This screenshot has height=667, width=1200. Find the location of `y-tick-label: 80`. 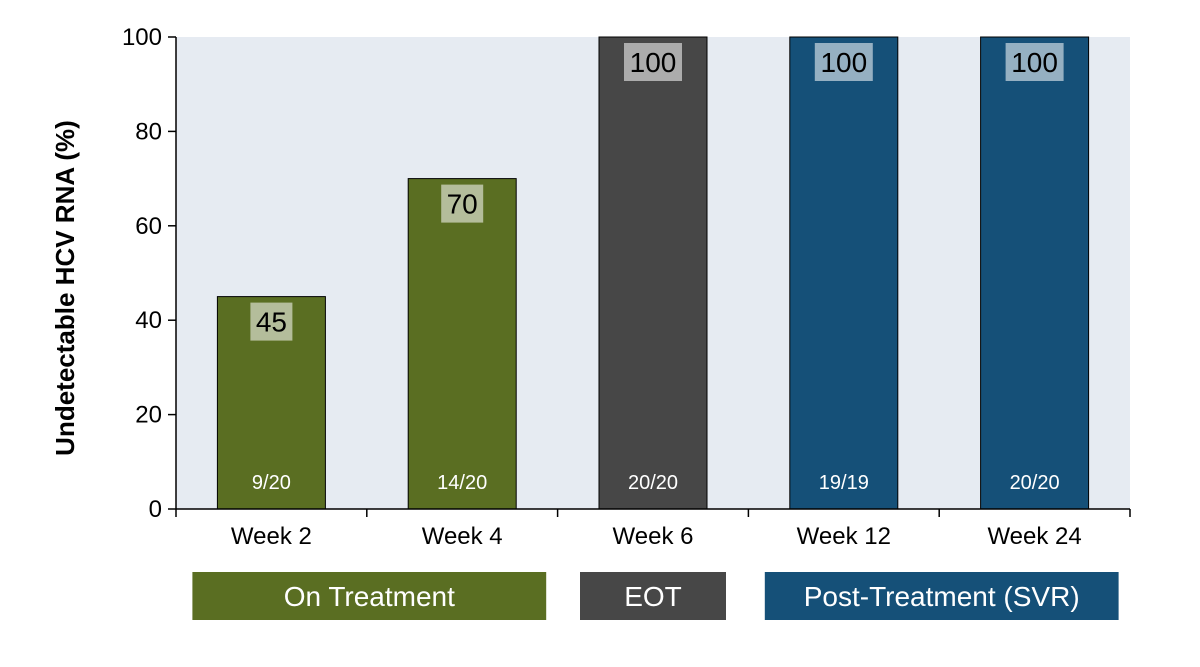

y-tick-label: 80 is located at coordinates (148, 131).